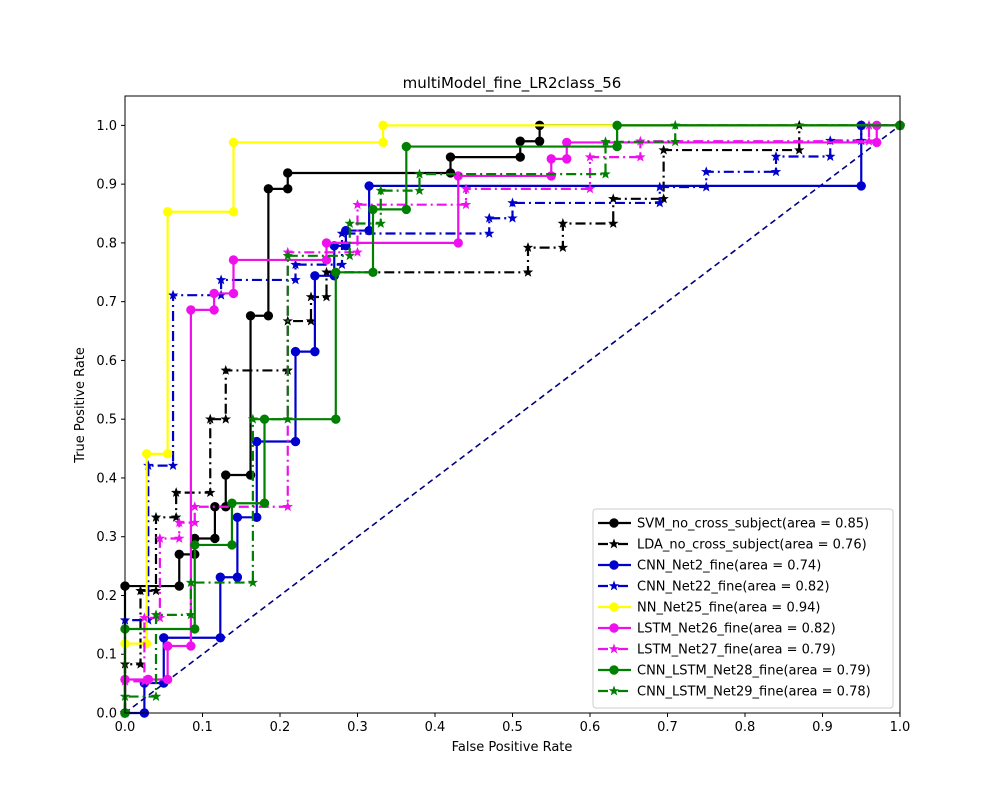  I want to click on legend-entry: CNN_LSTM_Net28_fine(area = 0.79), so click(734, 671).